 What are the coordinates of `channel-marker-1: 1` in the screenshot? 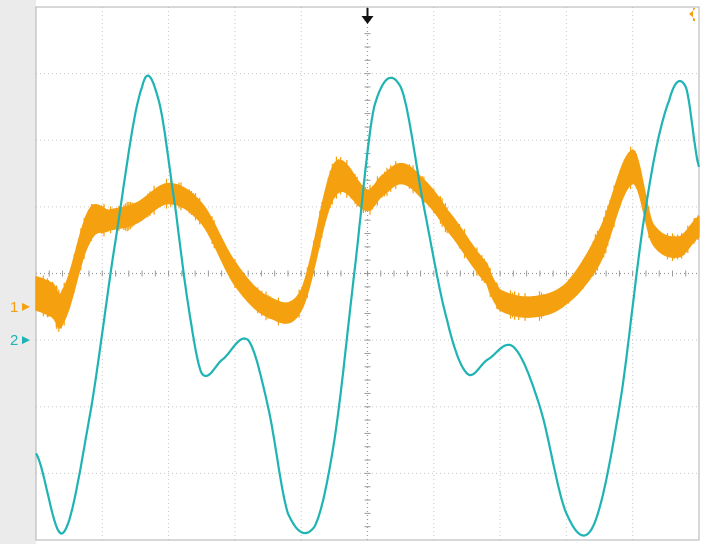 It's located at (14, 307).